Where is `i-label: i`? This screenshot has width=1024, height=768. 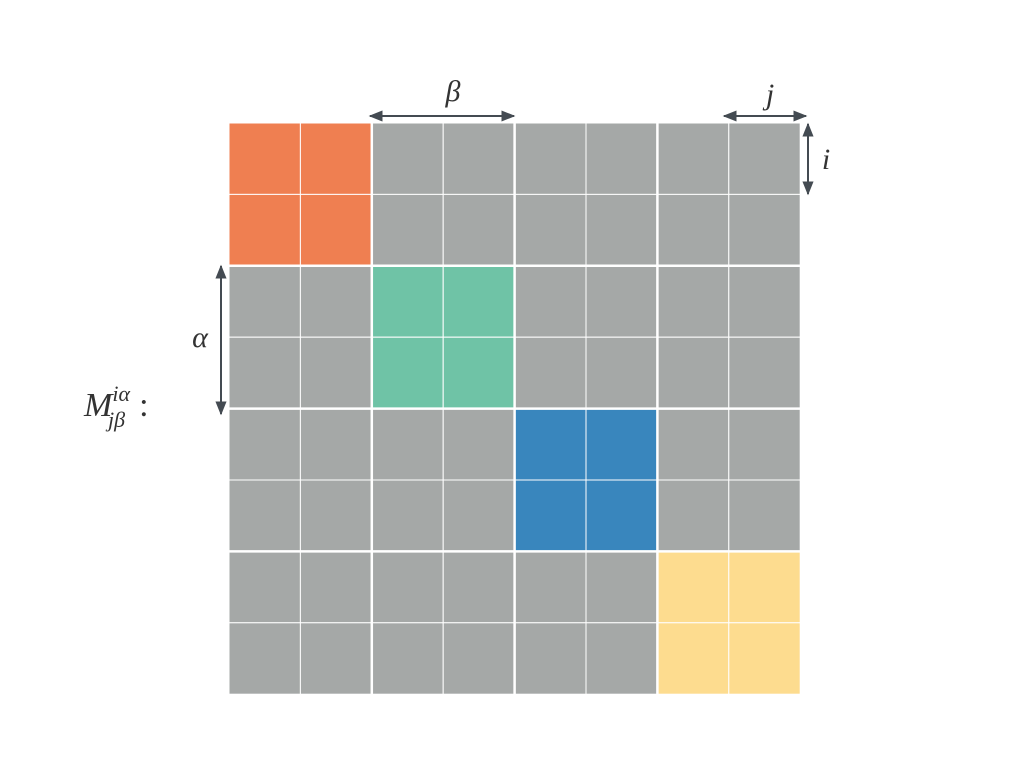
i-label: i is located at coordinates (826, 159).